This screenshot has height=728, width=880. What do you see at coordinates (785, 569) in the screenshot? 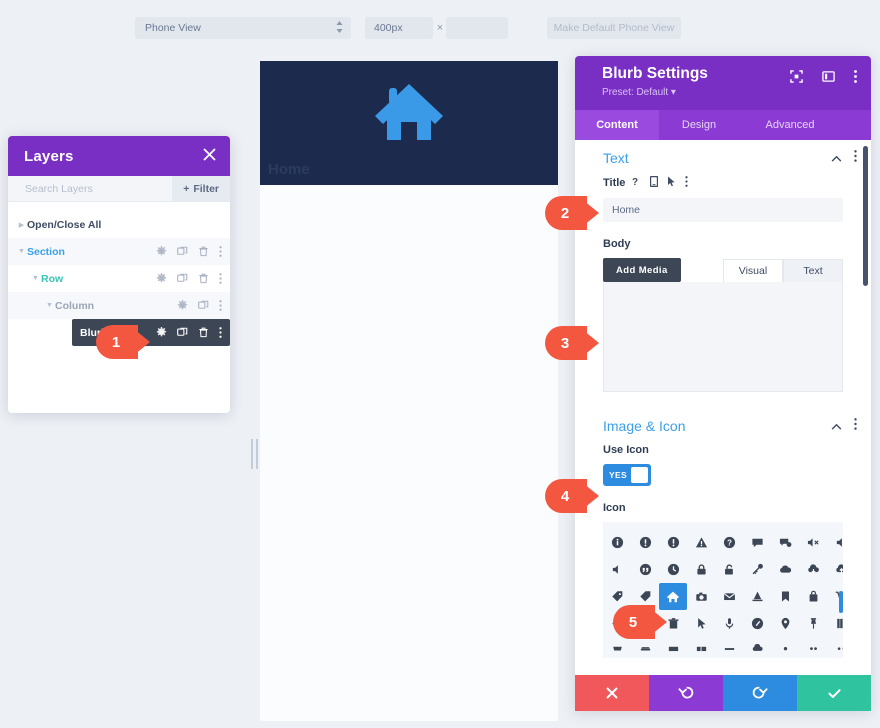
I see `cloud-icon` at bounding box center [785, 569].